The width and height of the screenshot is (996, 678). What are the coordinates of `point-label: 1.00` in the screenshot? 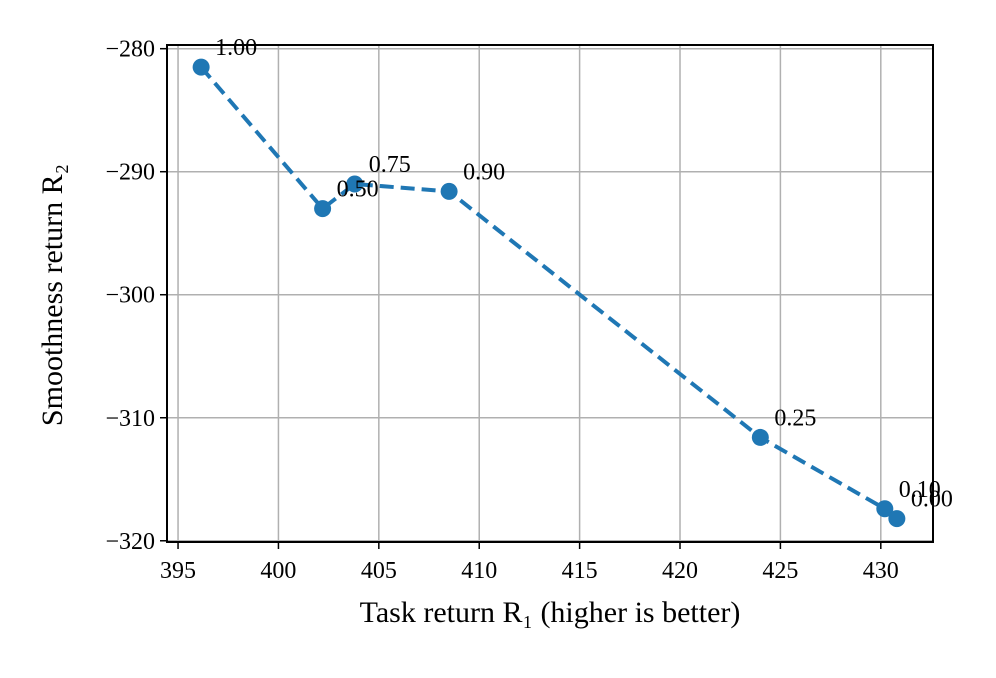 It's located at (236, 48).